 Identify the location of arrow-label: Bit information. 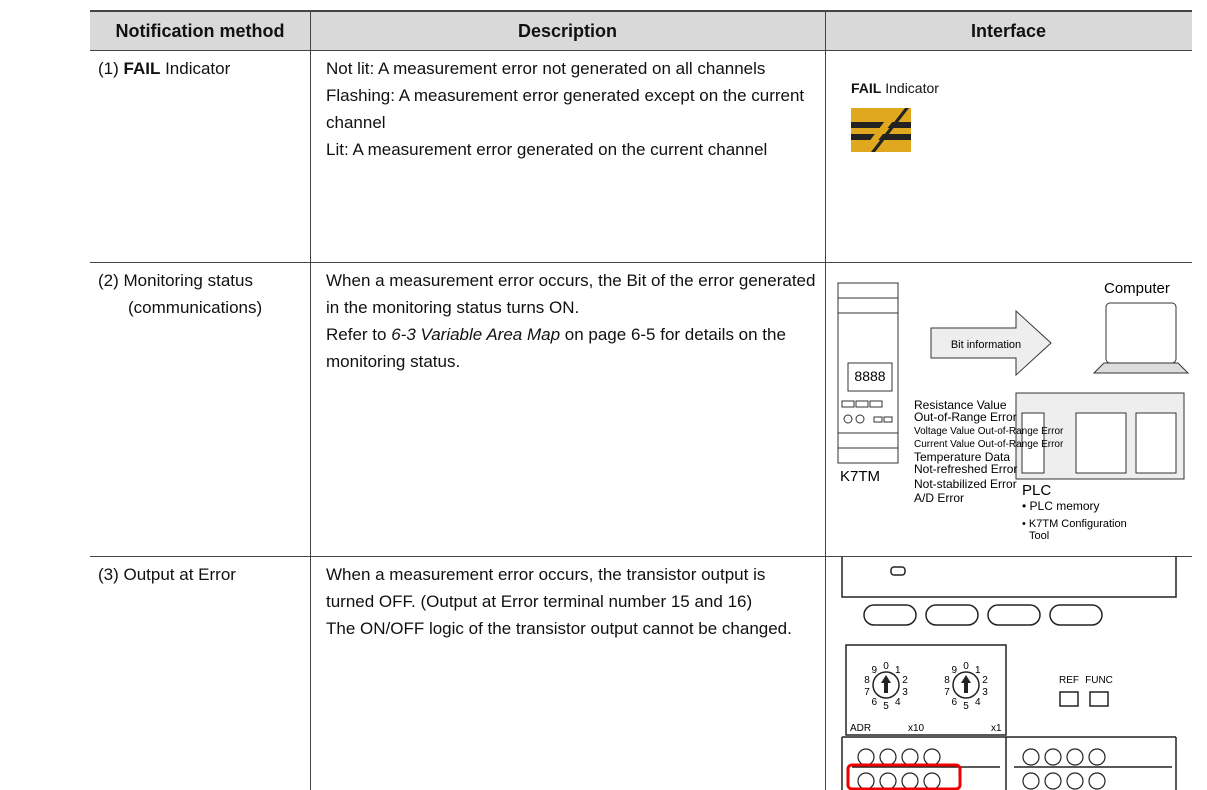
(986, 345).